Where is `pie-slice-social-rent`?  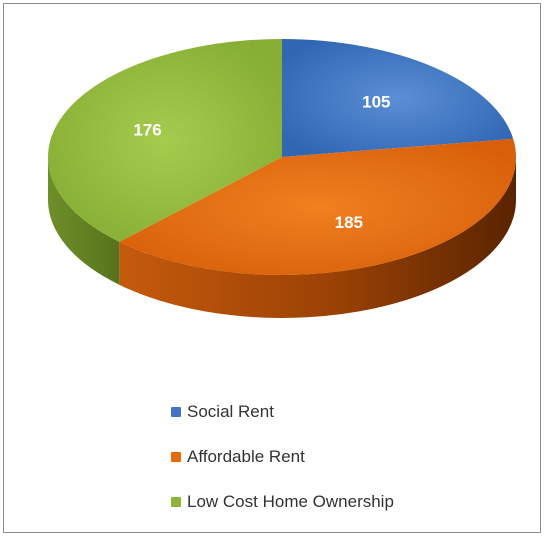
pie-slice-social-rent is located at coordinates (398, 98).